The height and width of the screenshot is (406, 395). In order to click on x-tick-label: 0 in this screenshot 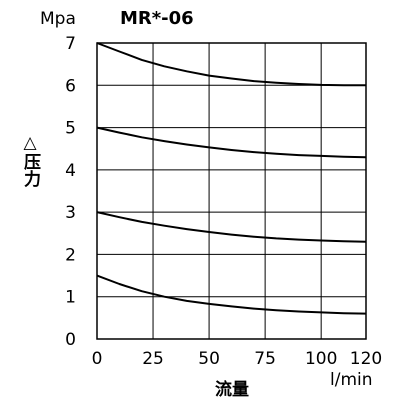, I will do `click(97, 359)`.